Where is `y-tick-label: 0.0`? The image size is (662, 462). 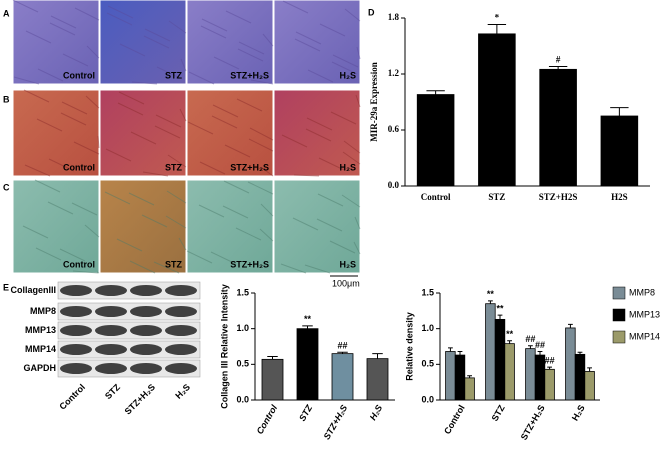 y-tick-label: 0.0 is located at coordinates (427, 399).